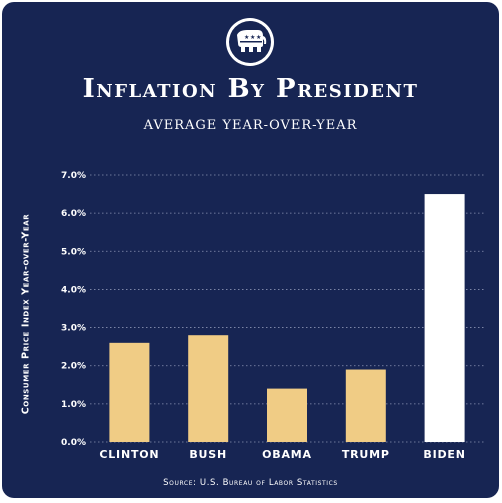  What do you see at coordinates (444, 318) in the screenshot?
I see `bar-biden` at bounding box center [444, 318].